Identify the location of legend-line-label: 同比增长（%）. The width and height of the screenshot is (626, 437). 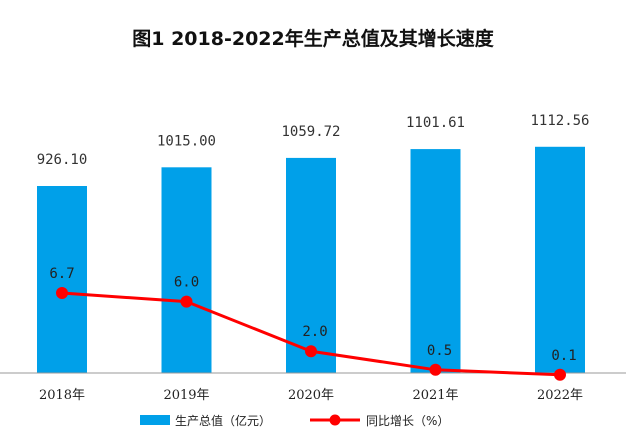
(407, 421).